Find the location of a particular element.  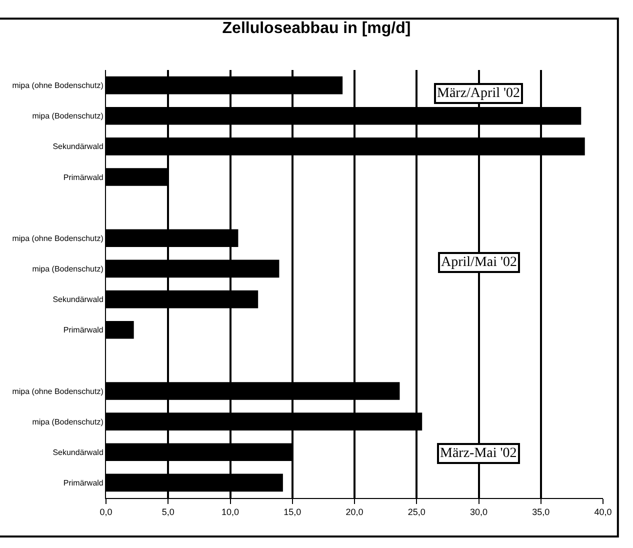

x-tick-label: 30,0 is located at coordinates (479, 511).